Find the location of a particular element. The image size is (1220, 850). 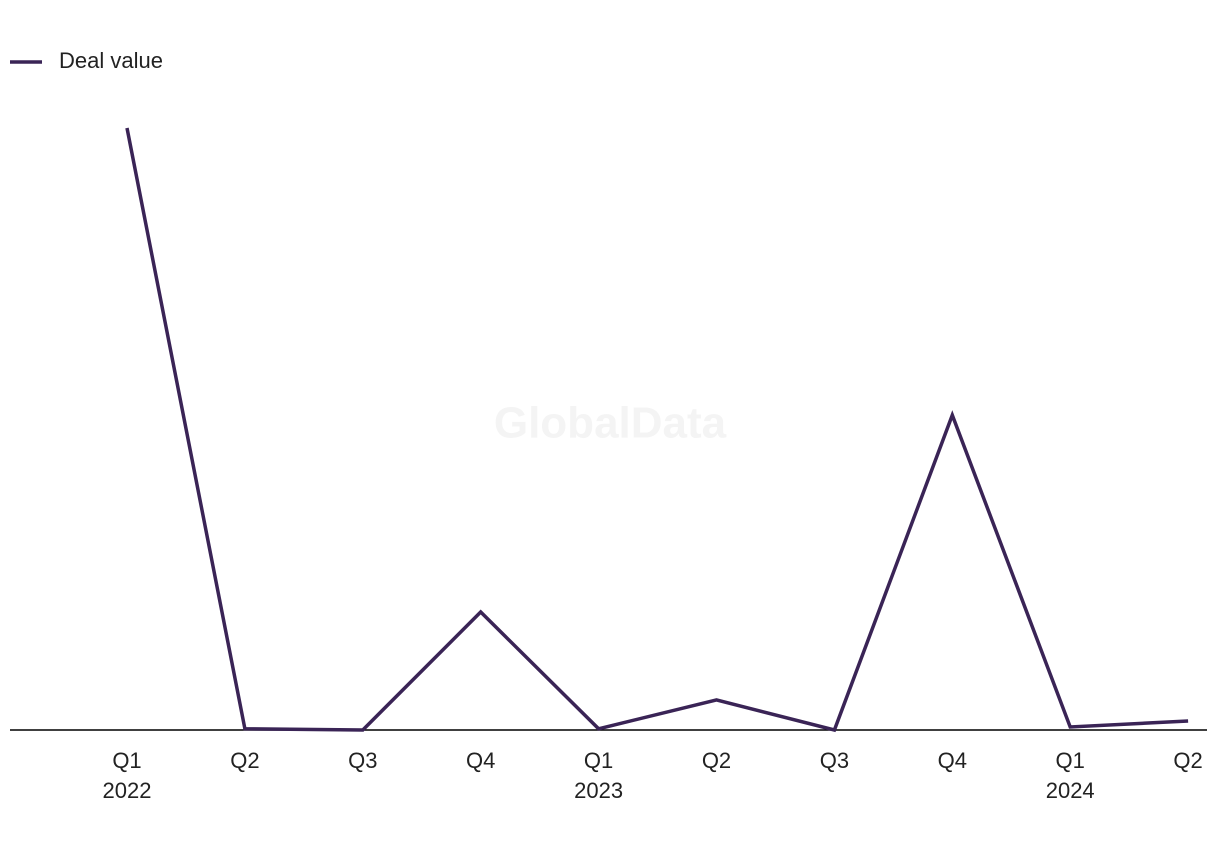

x-year-label: 2022 is located at coordinates (127, 790).